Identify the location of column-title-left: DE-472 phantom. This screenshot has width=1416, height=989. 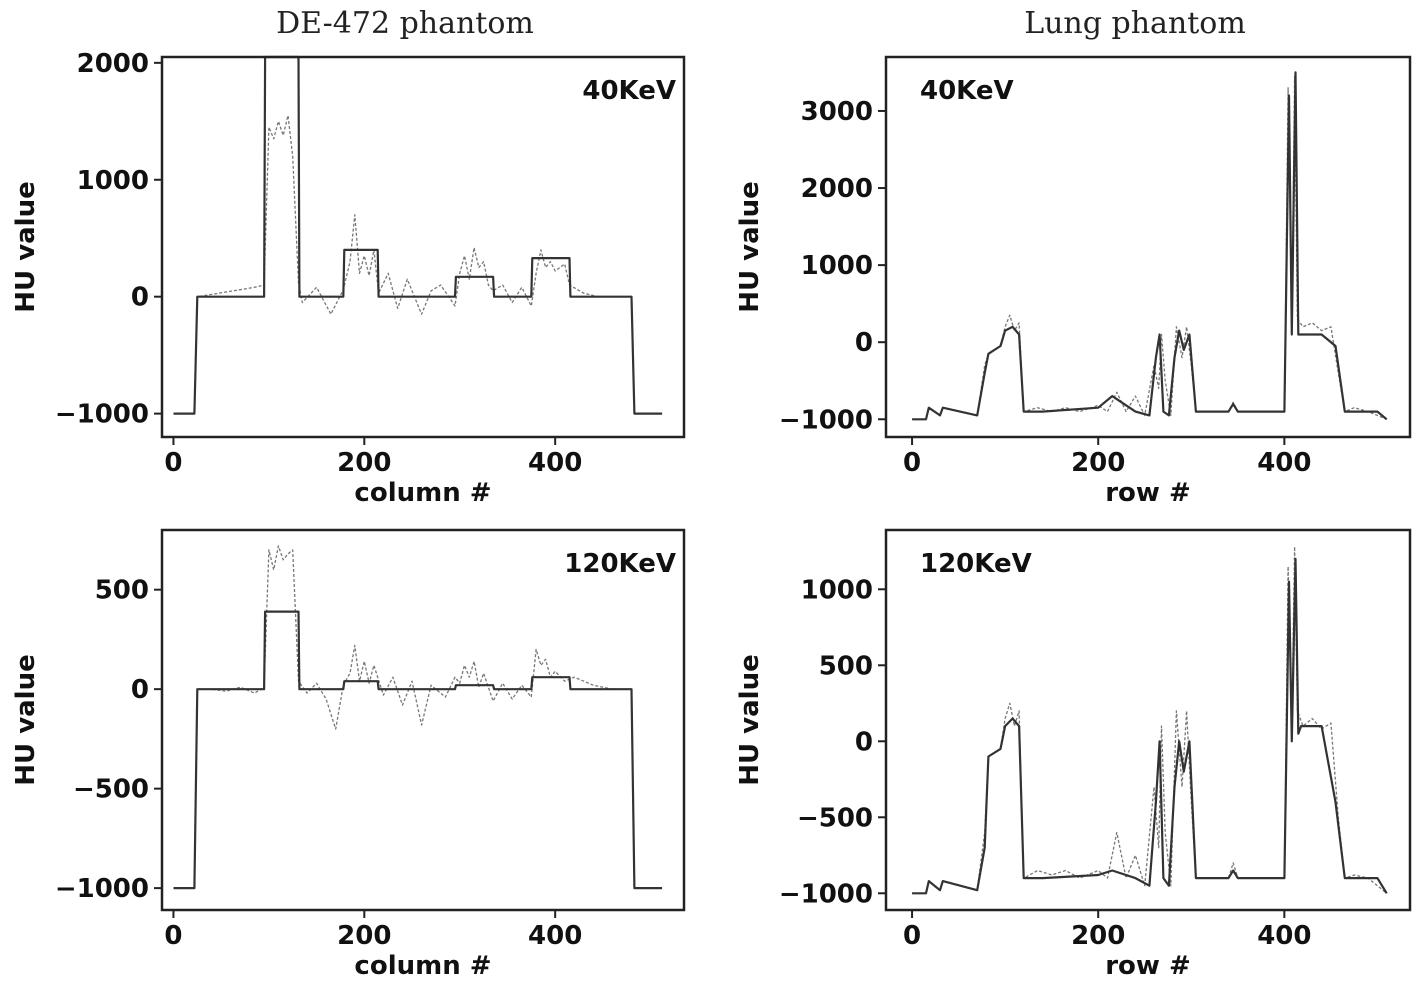
(405, 23).